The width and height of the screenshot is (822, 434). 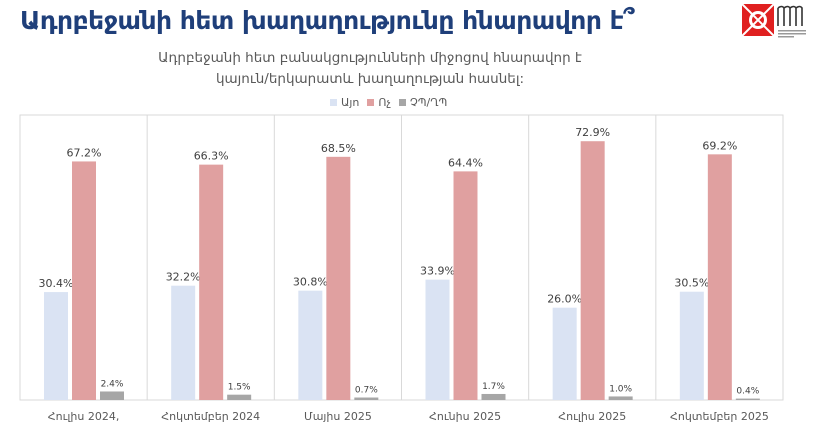 I want to click on data-label: 66.3%, so click(x=211, y=156).